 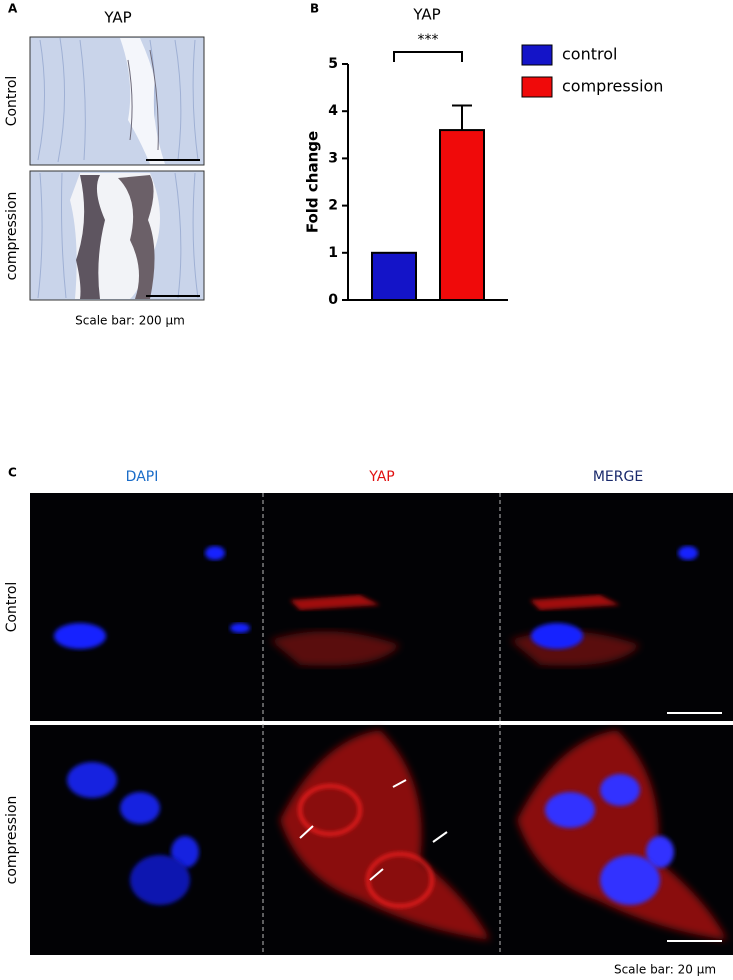 What do you see at coordinates (665, 970) in the screenshot?
I see `scale-bar-label: Scale bar: 20 µm` at bounding box center [665, 970].